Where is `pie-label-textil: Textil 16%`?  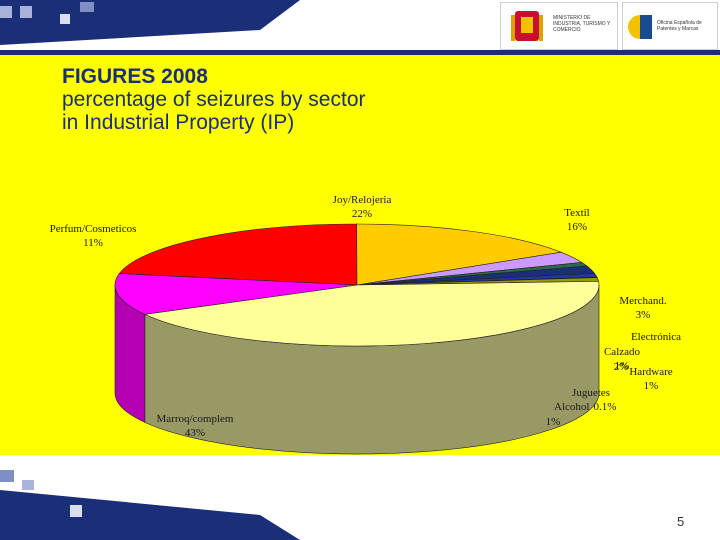
pie-label-textil: Textil 16% is located at coordinates (577, 220).